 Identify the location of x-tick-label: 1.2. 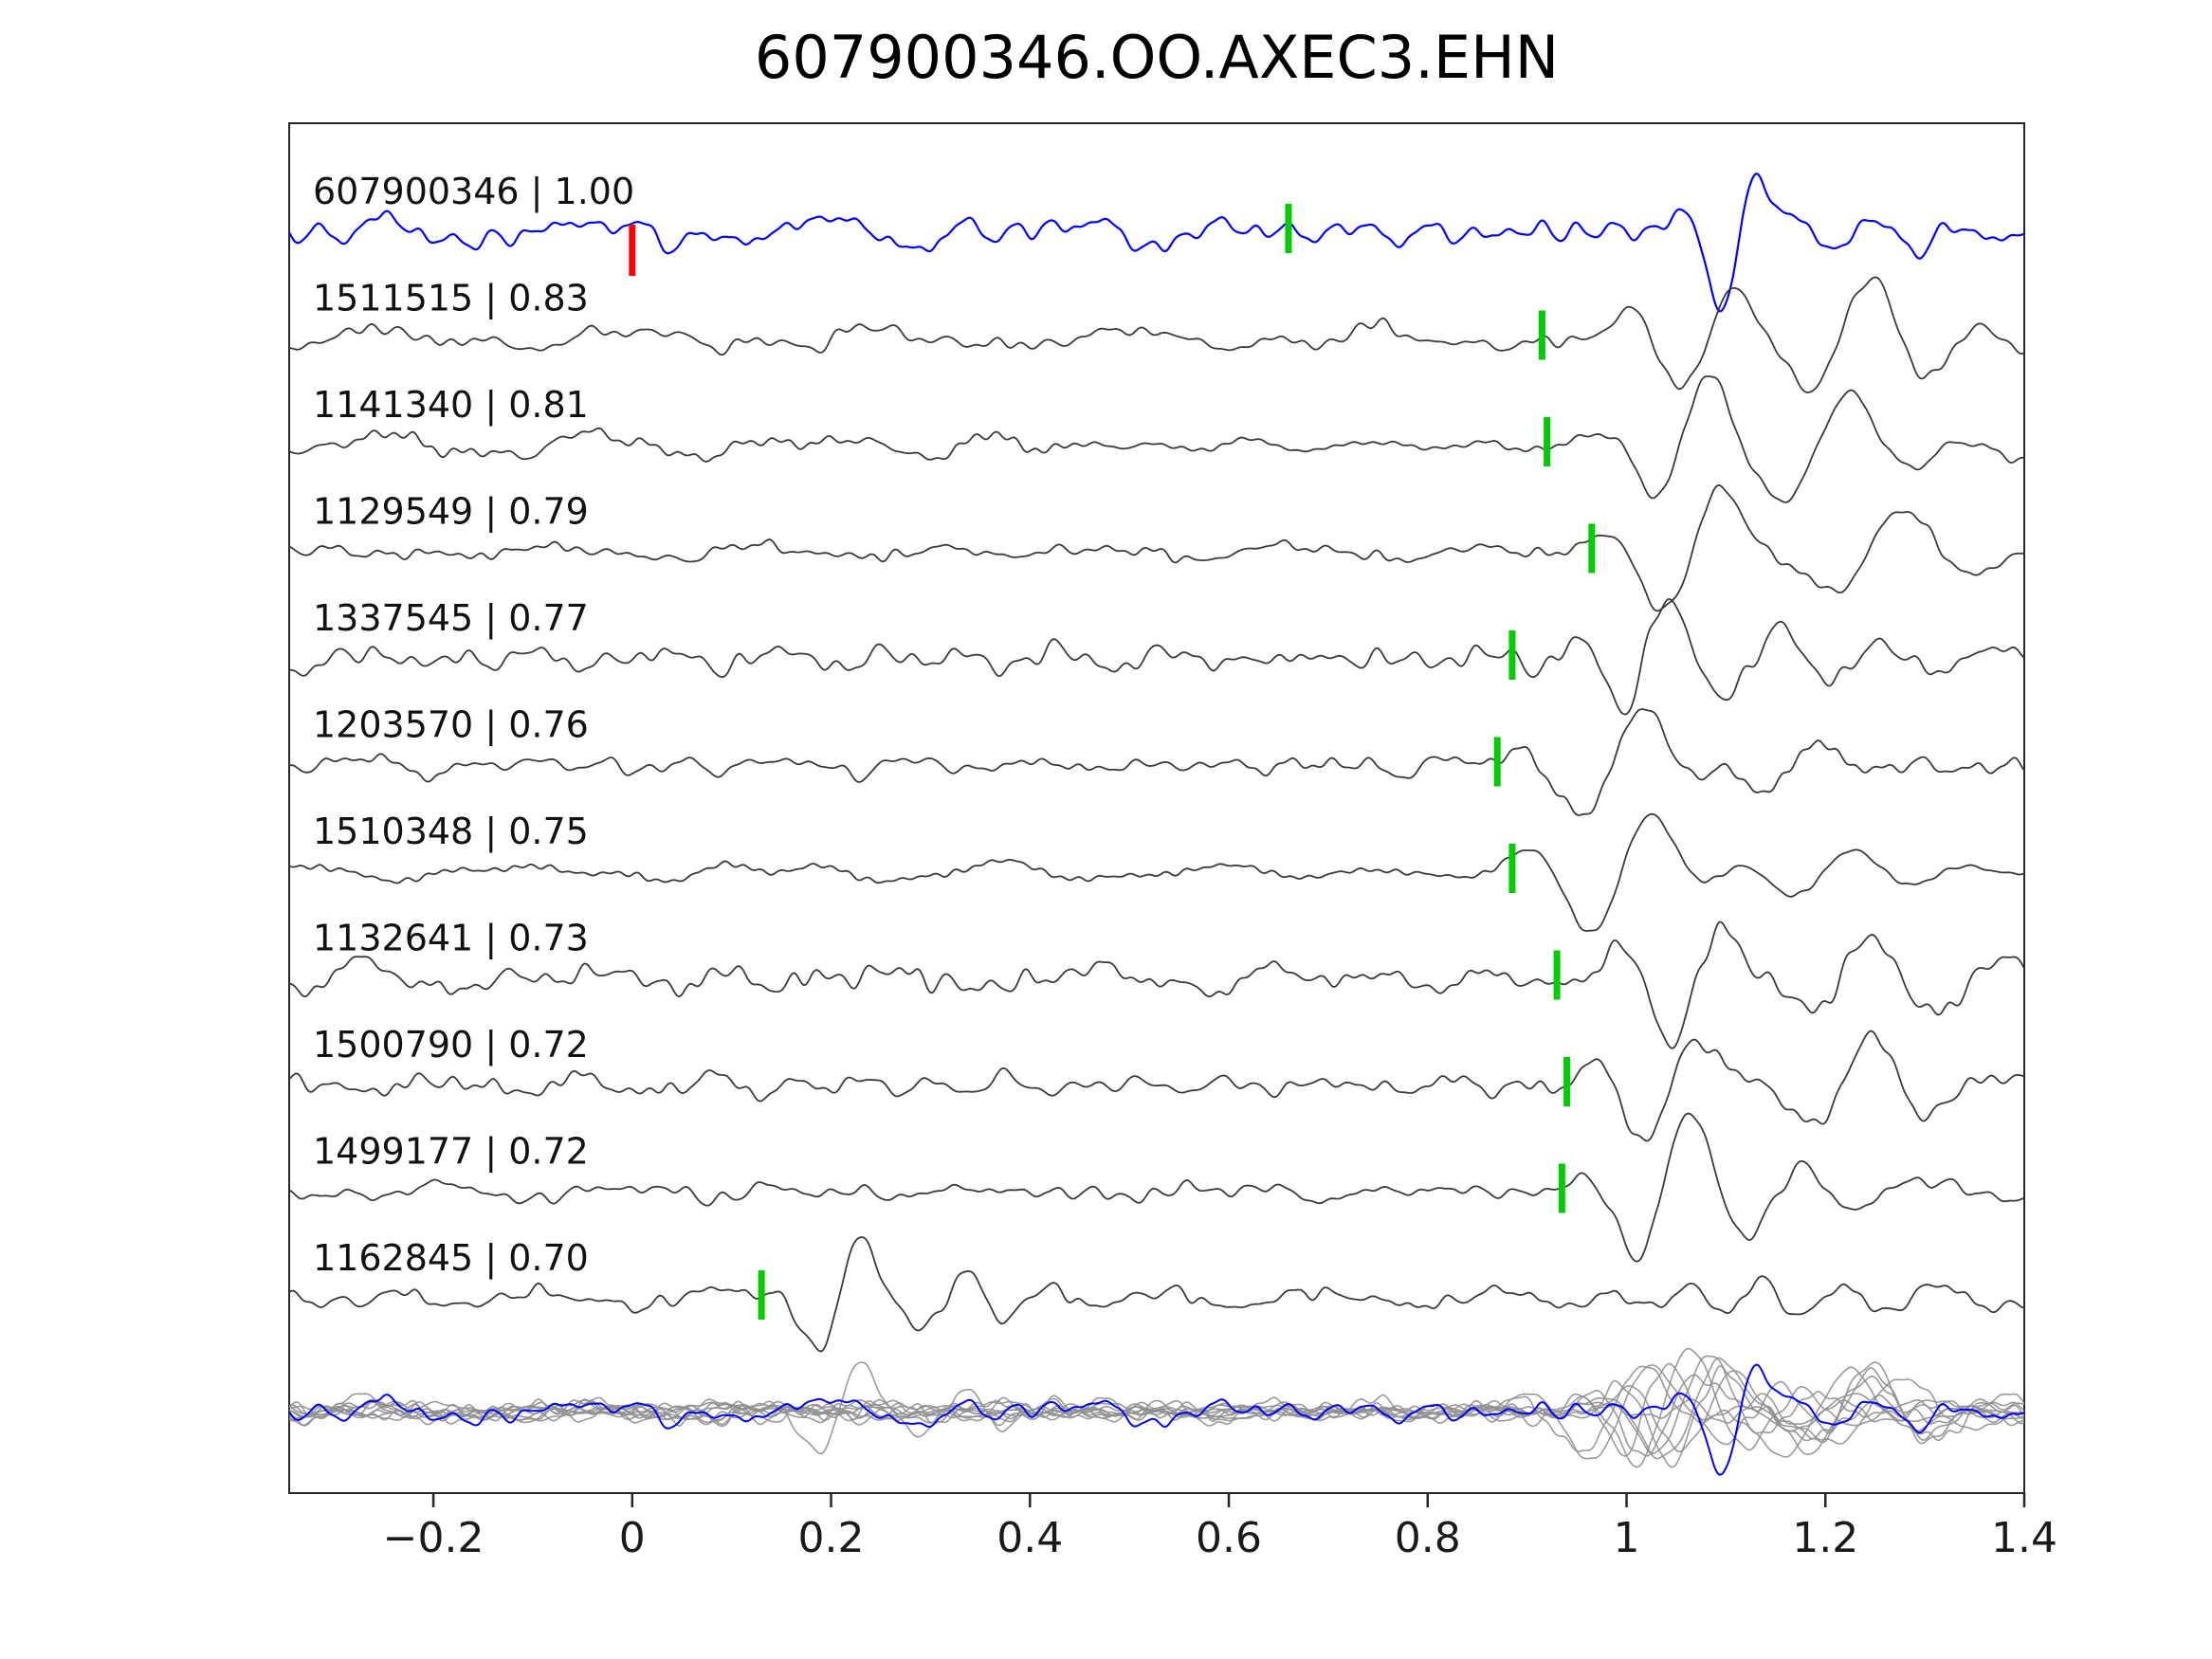
(1825, 1538).